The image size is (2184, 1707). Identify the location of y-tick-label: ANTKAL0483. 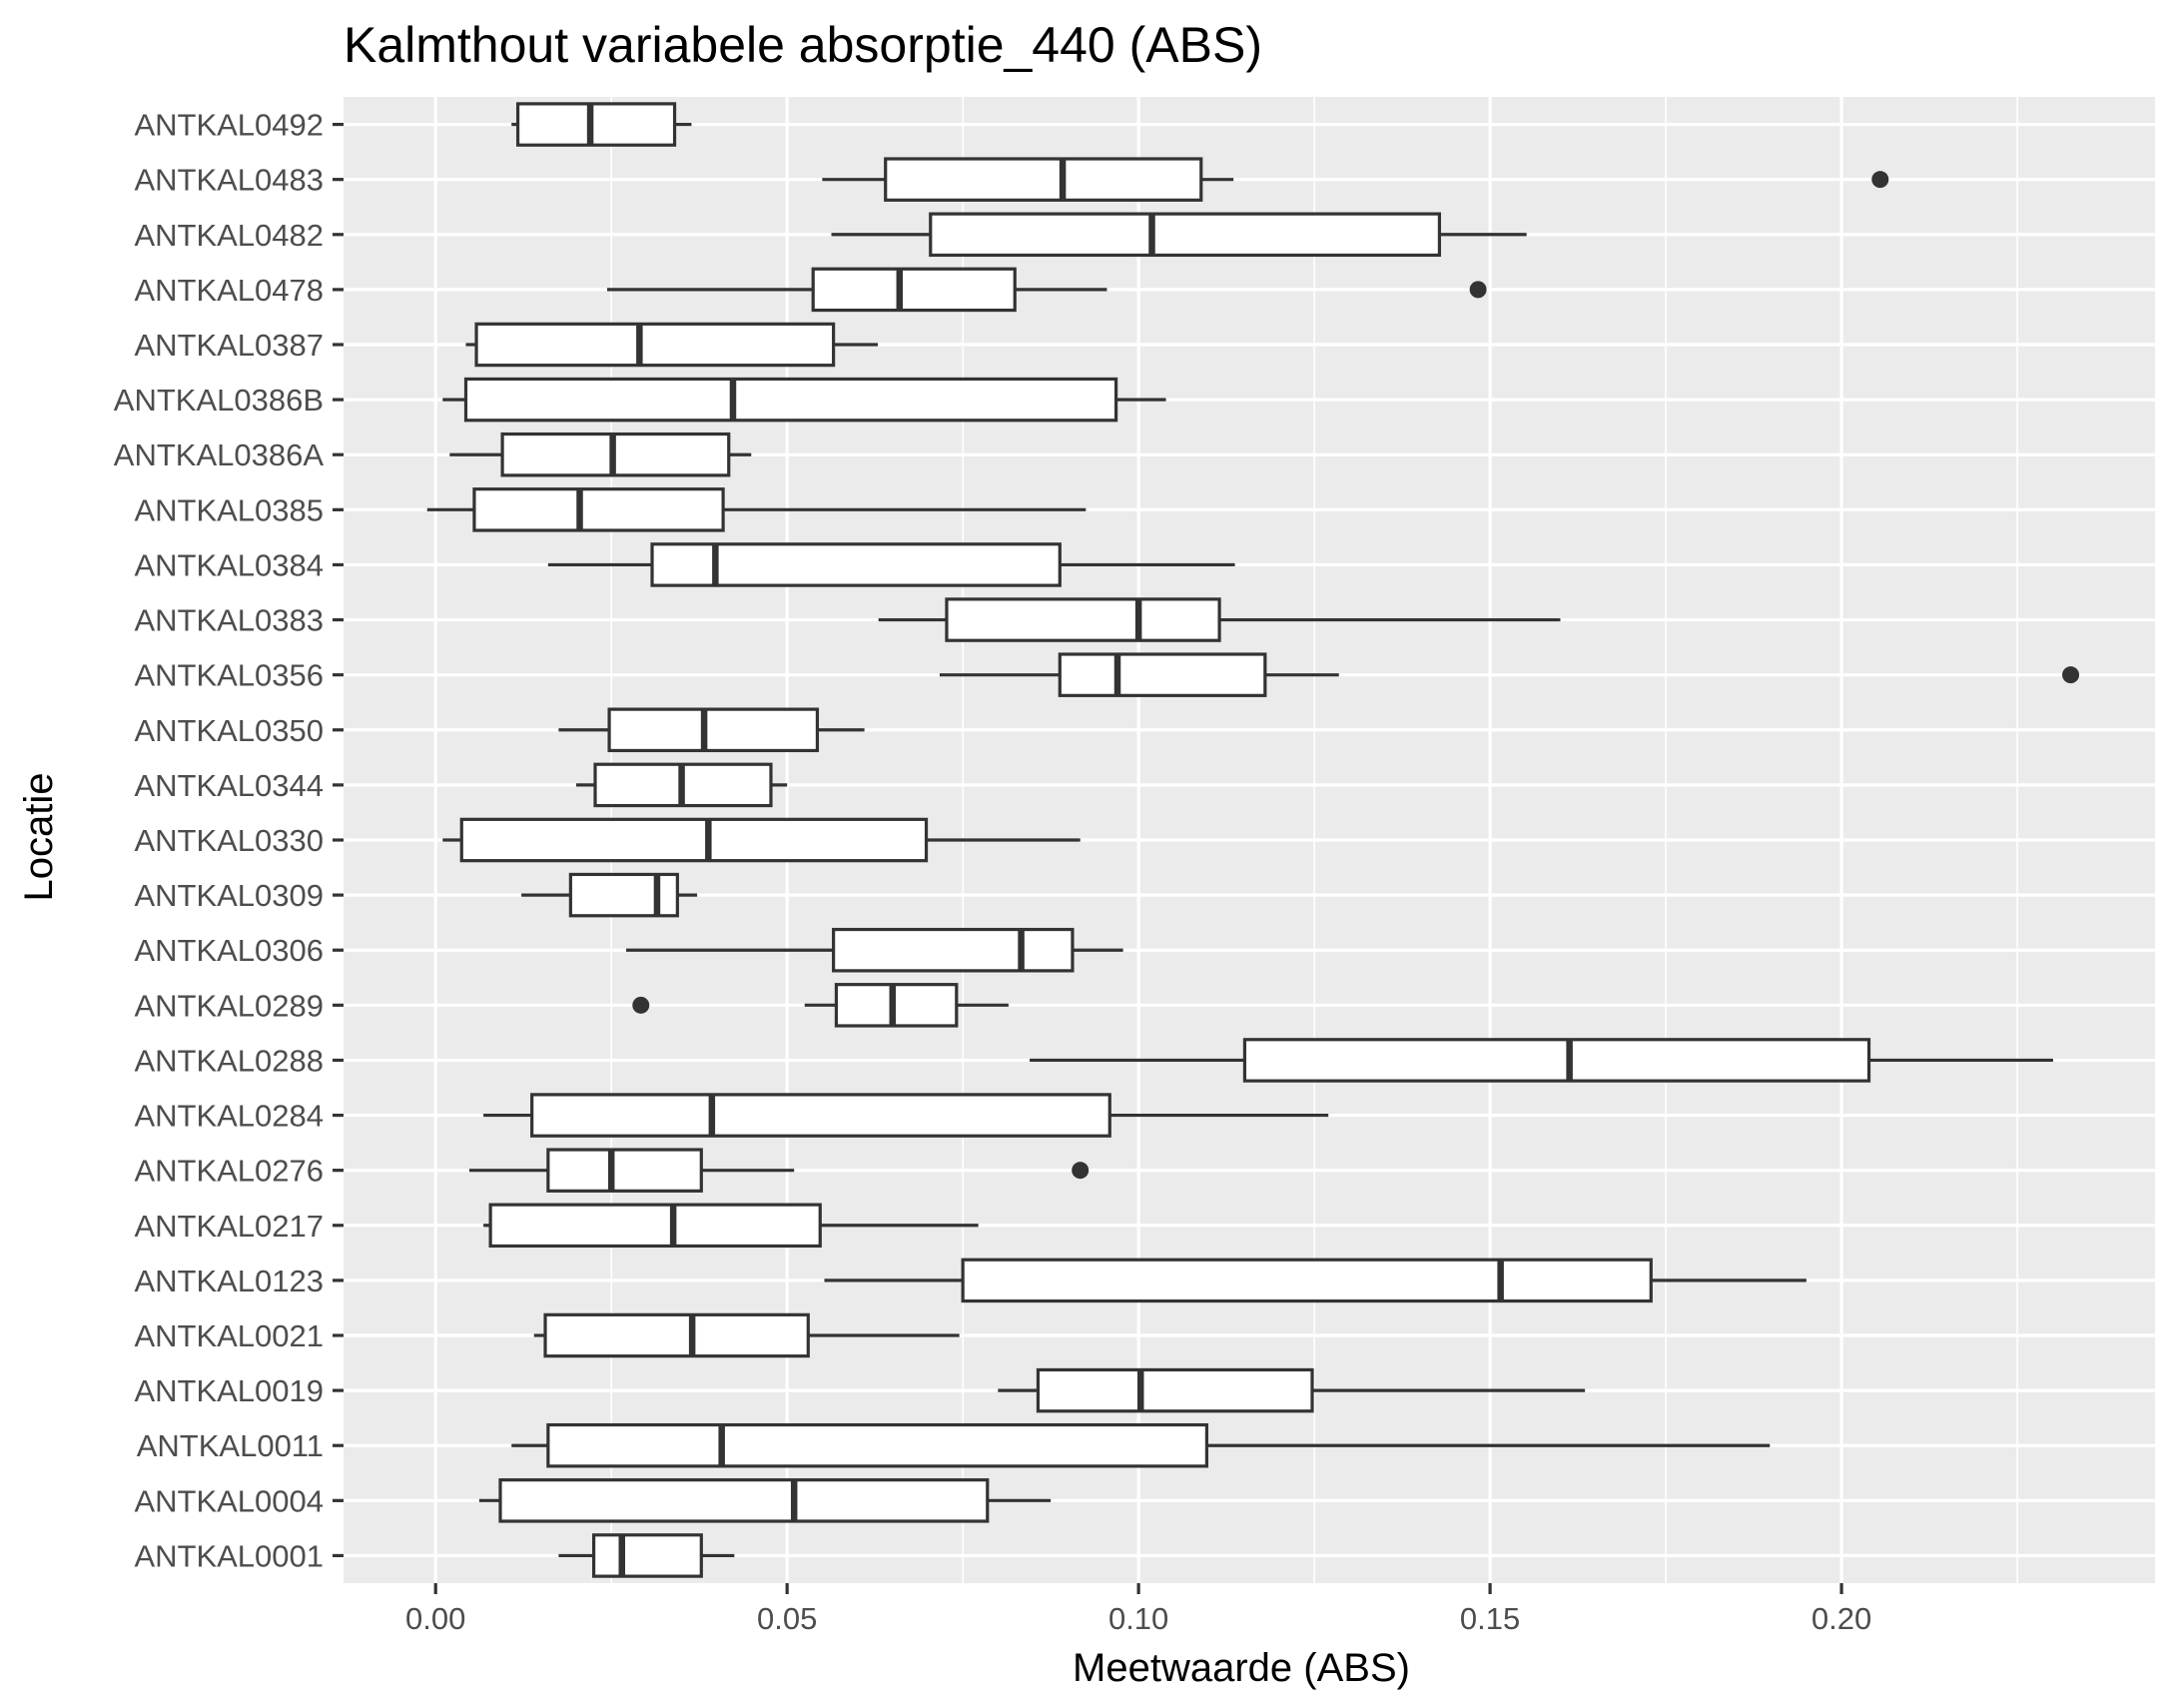
(229, 180).